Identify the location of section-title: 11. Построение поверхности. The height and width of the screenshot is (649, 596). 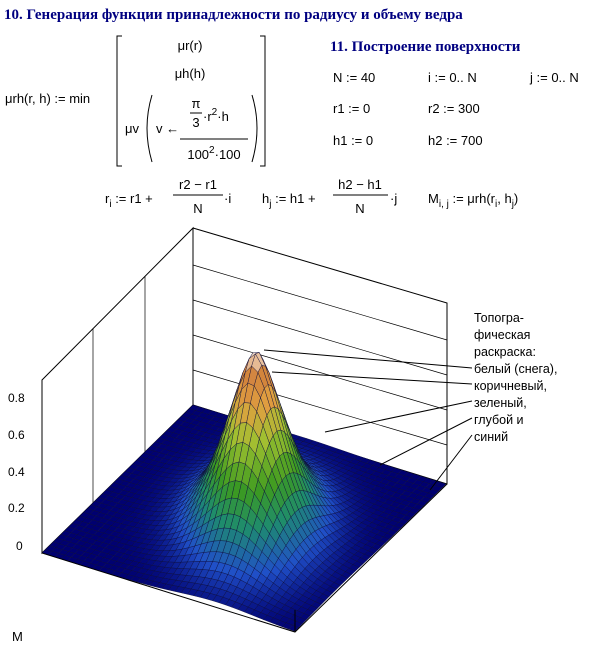
(425, 47).